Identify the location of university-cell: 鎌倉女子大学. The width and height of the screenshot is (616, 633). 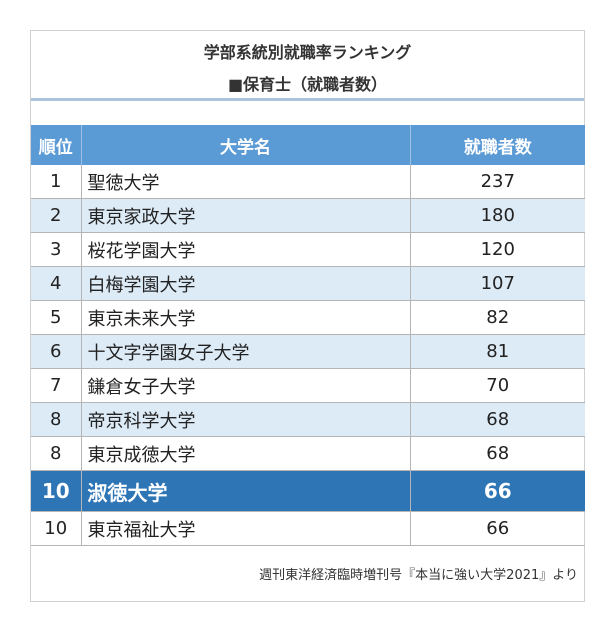
(246, 385).